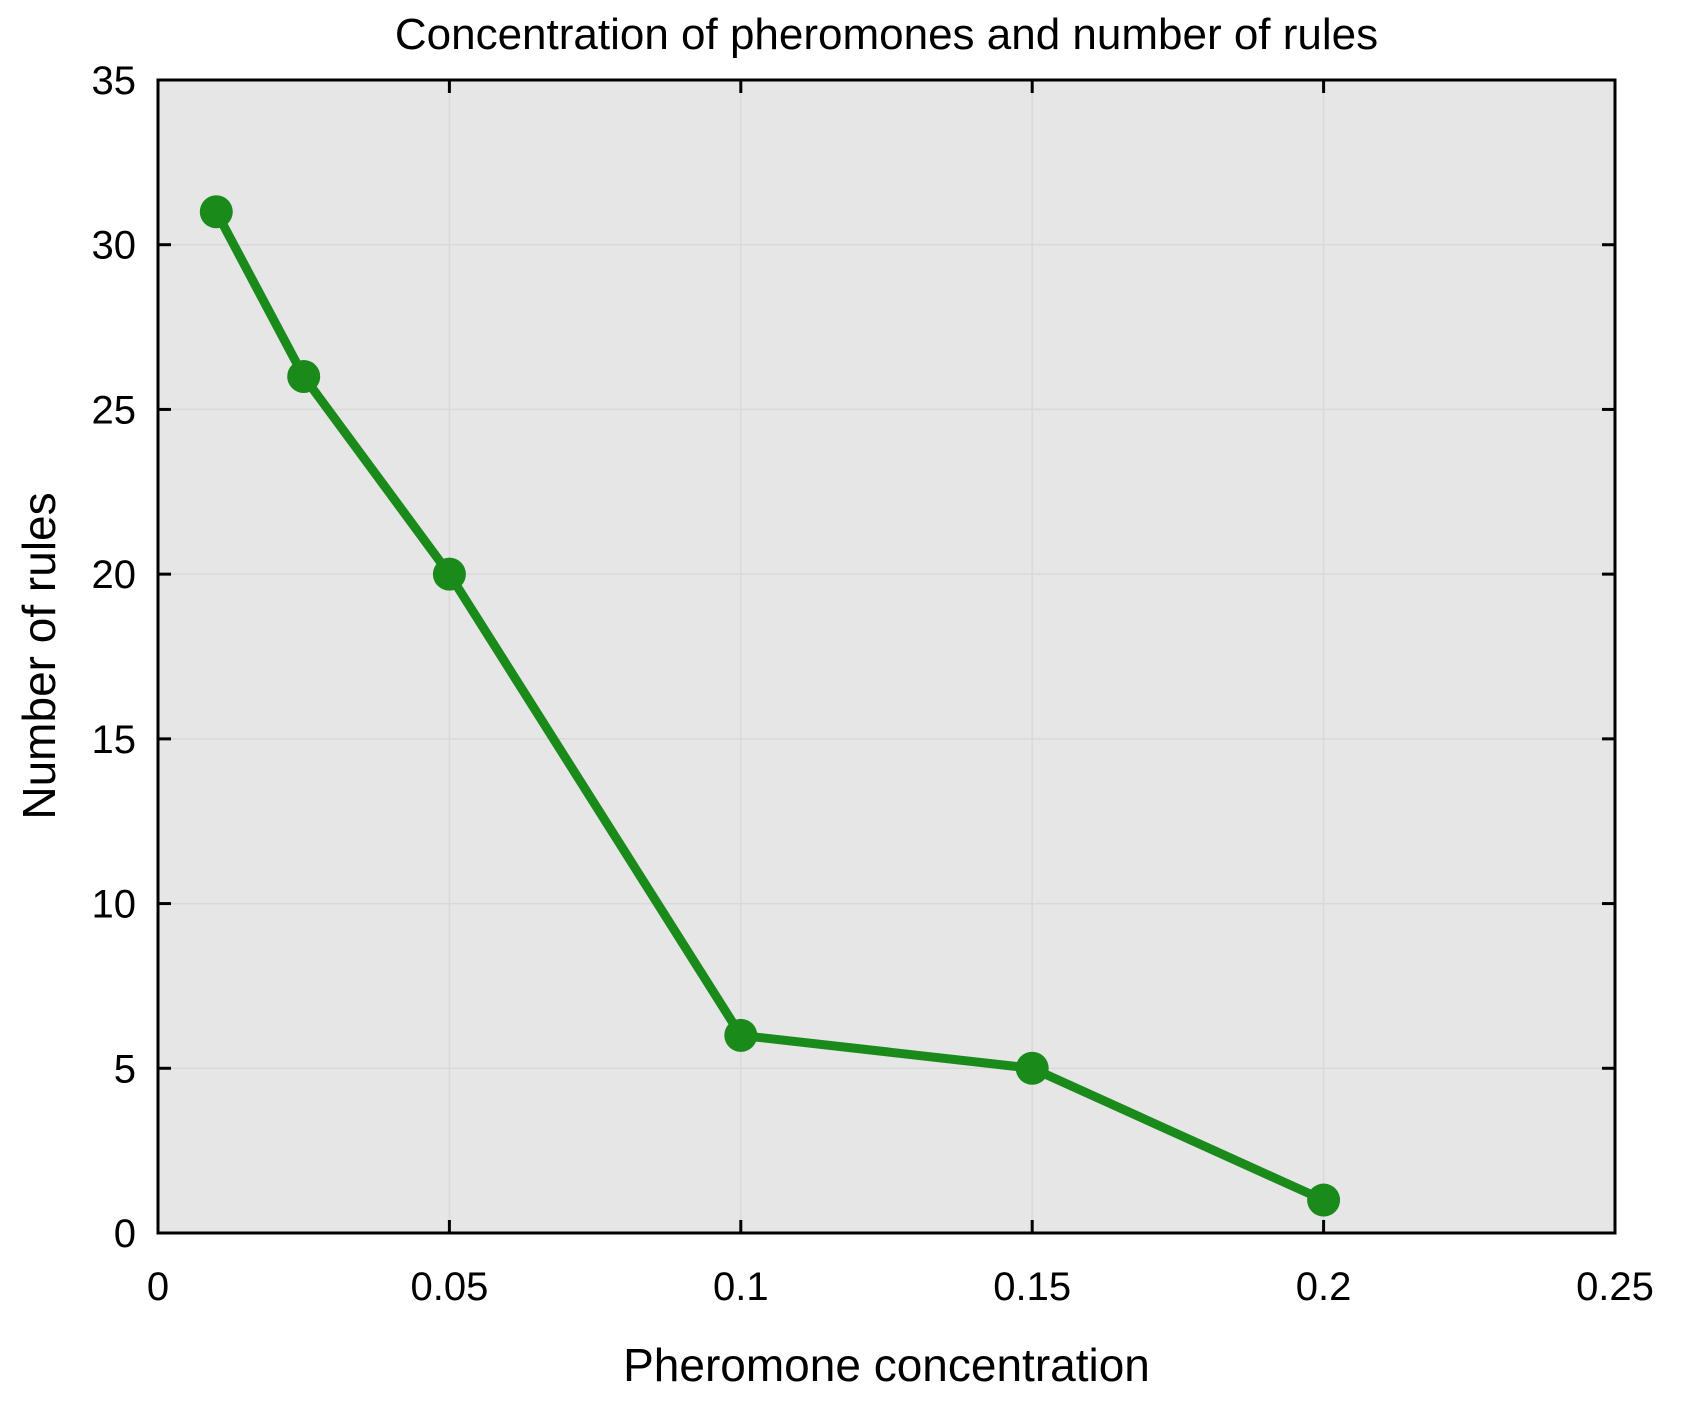 The height and width of the screenshot is (1419, 1684). What do you see at coordinates (114, 81) in the screenshot?
I see `y-tick-label: 35` at bounding box center [114, 81].